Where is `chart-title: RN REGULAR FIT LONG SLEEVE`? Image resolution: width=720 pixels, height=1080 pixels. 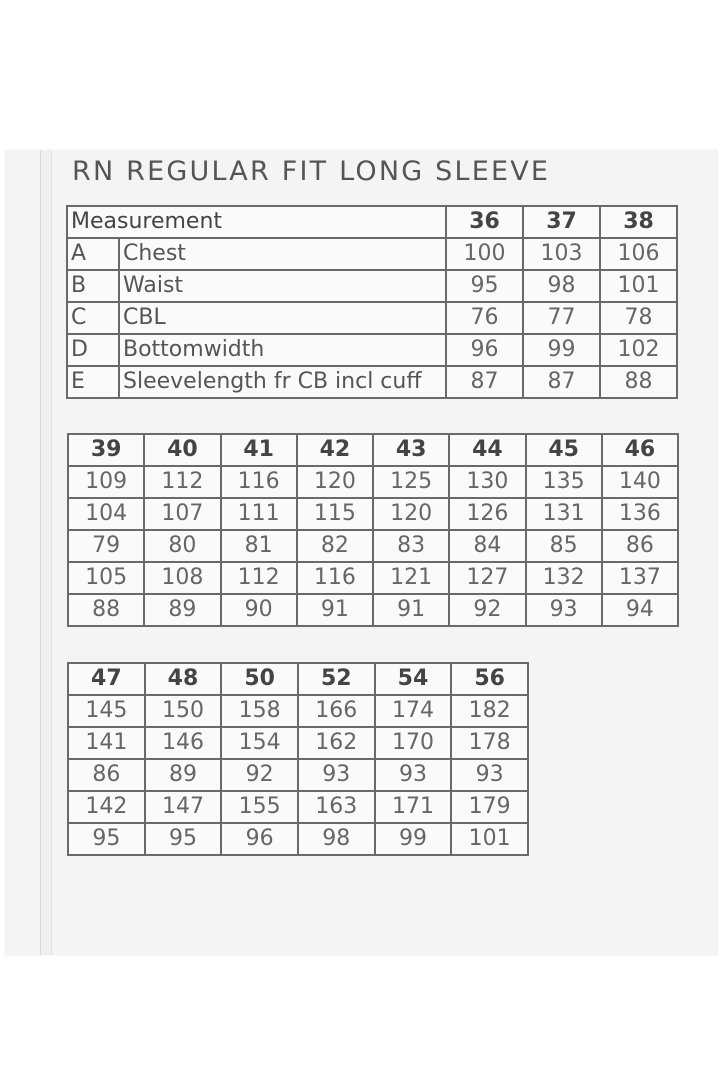
chart-title: RN REGULAR FIT LONG SLEEVE is located at coordinates (311, 171).